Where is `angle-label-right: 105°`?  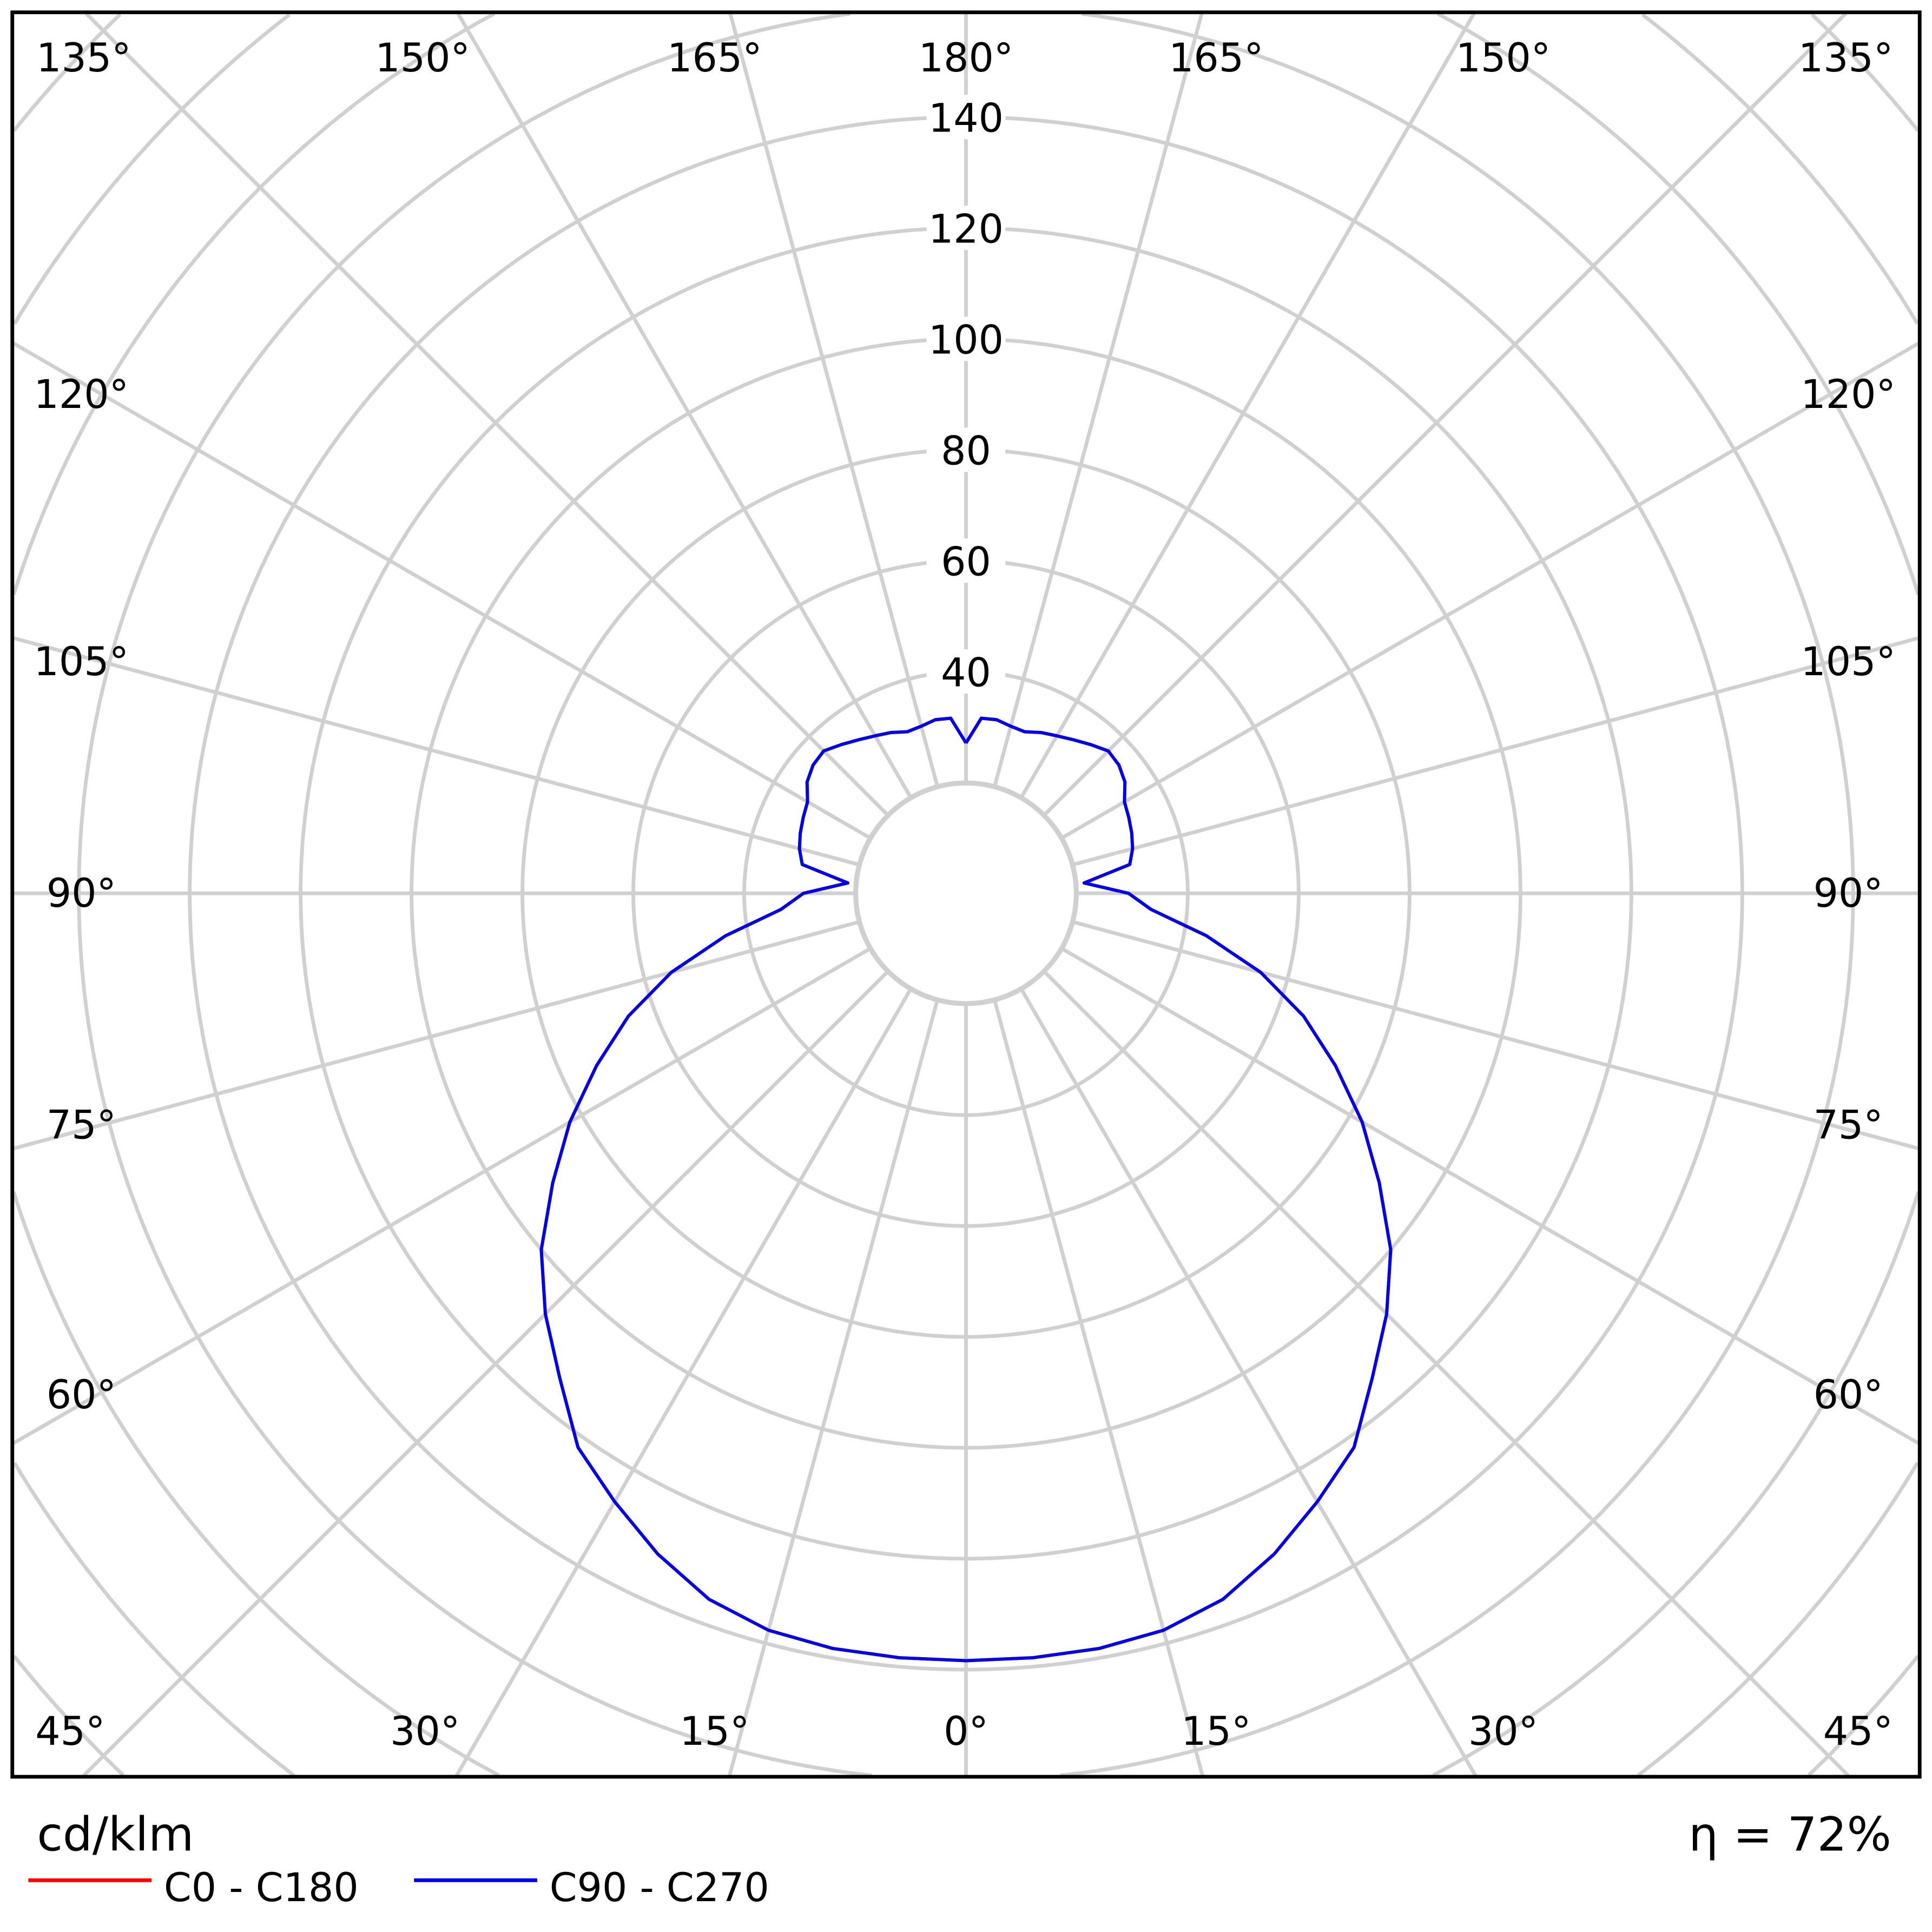
angle-label-right: 105° is located at coordinates (1848, 662).